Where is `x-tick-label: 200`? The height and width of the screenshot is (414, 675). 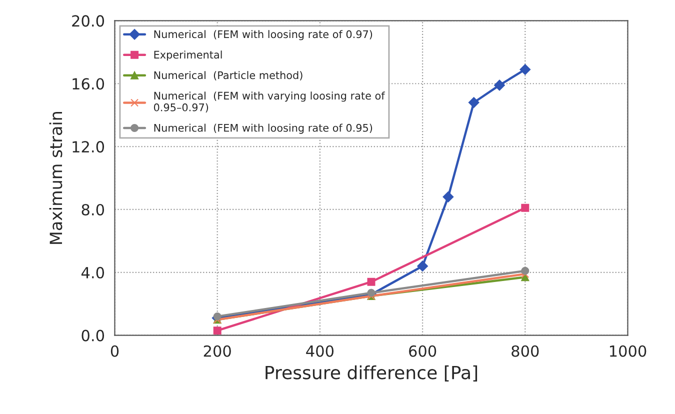
x-tick-label: 200 is located at coordinates (217, 351).